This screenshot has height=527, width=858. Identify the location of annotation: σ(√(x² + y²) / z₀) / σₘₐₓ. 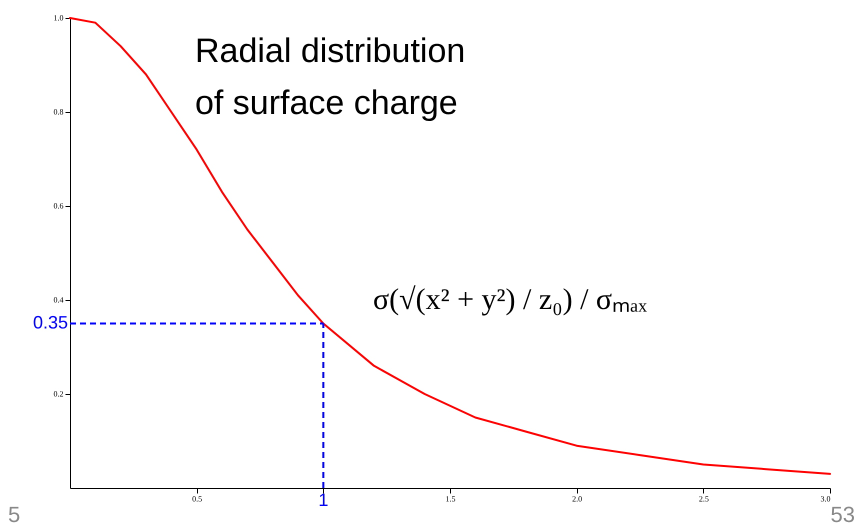
(510, 299).